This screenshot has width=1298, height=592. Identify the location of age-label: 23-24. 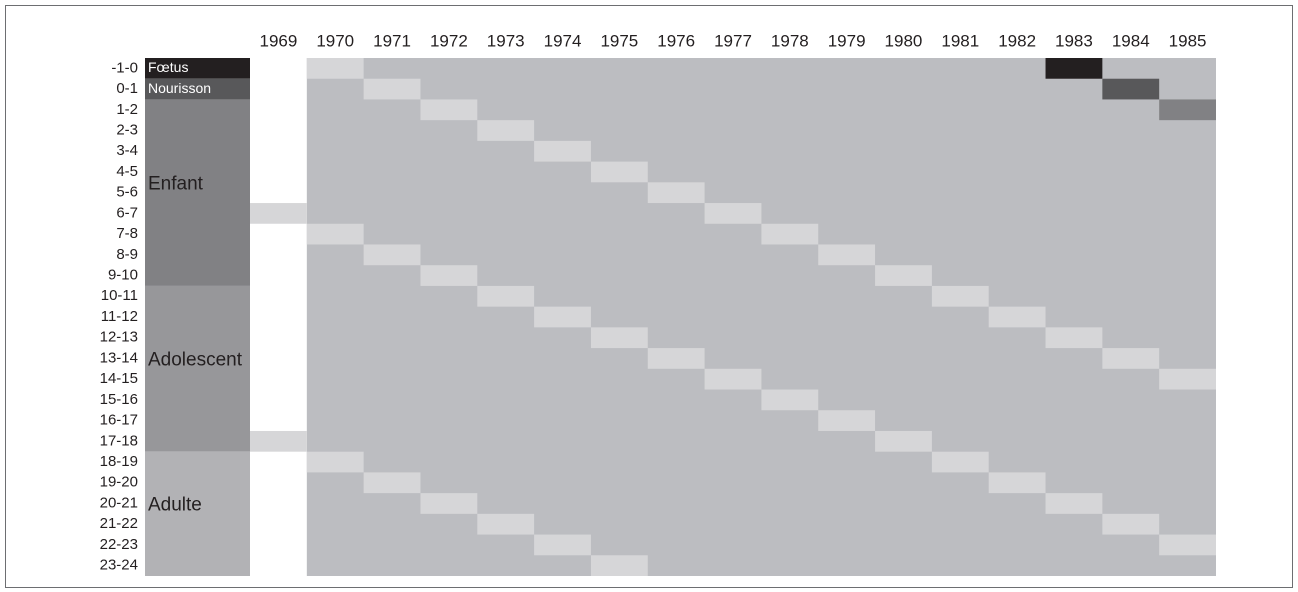
(119, 565).